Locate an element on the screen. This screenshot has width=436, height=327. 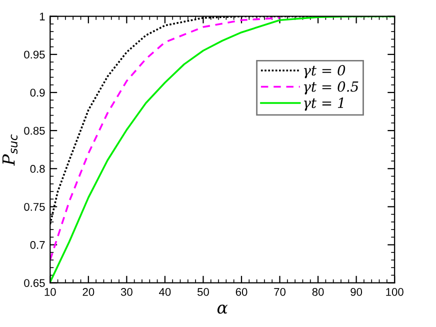
x-tick-label: 70 is located at coordinates (280, 292).